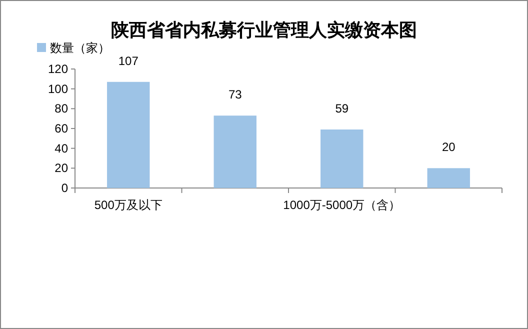 This screenshot has height=329, width=528. Describe the element at coordinates (342, 108) in the screenshot. I see `data-label: 59` at that location.